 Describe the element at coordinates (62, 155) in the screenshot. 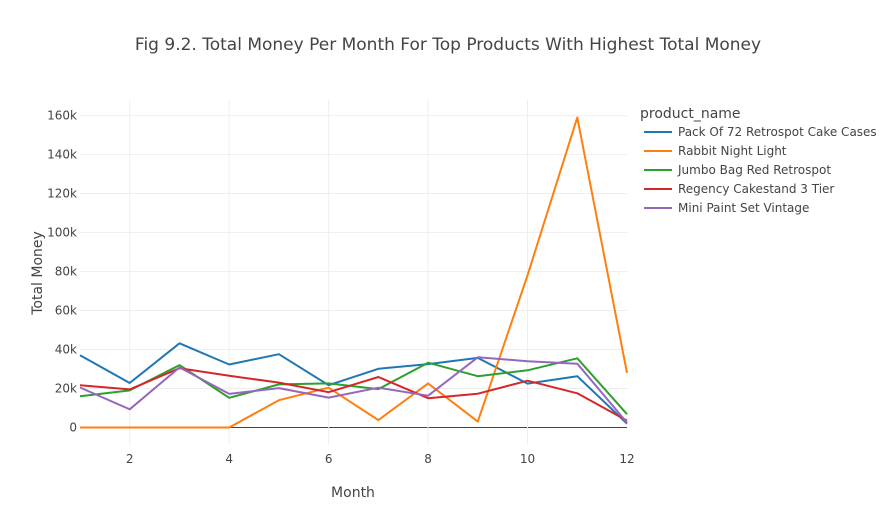

I see `y-tick-label: 140k` at that location.